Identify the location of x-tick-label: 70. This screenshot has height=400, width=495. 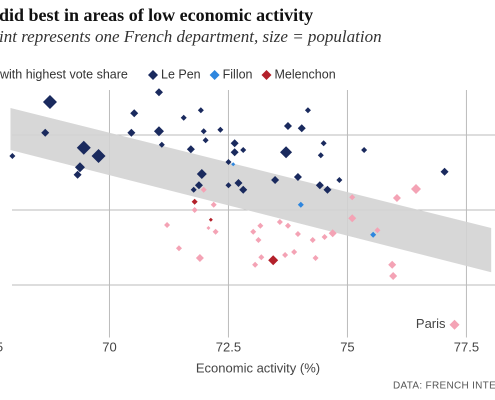
(109, 346).